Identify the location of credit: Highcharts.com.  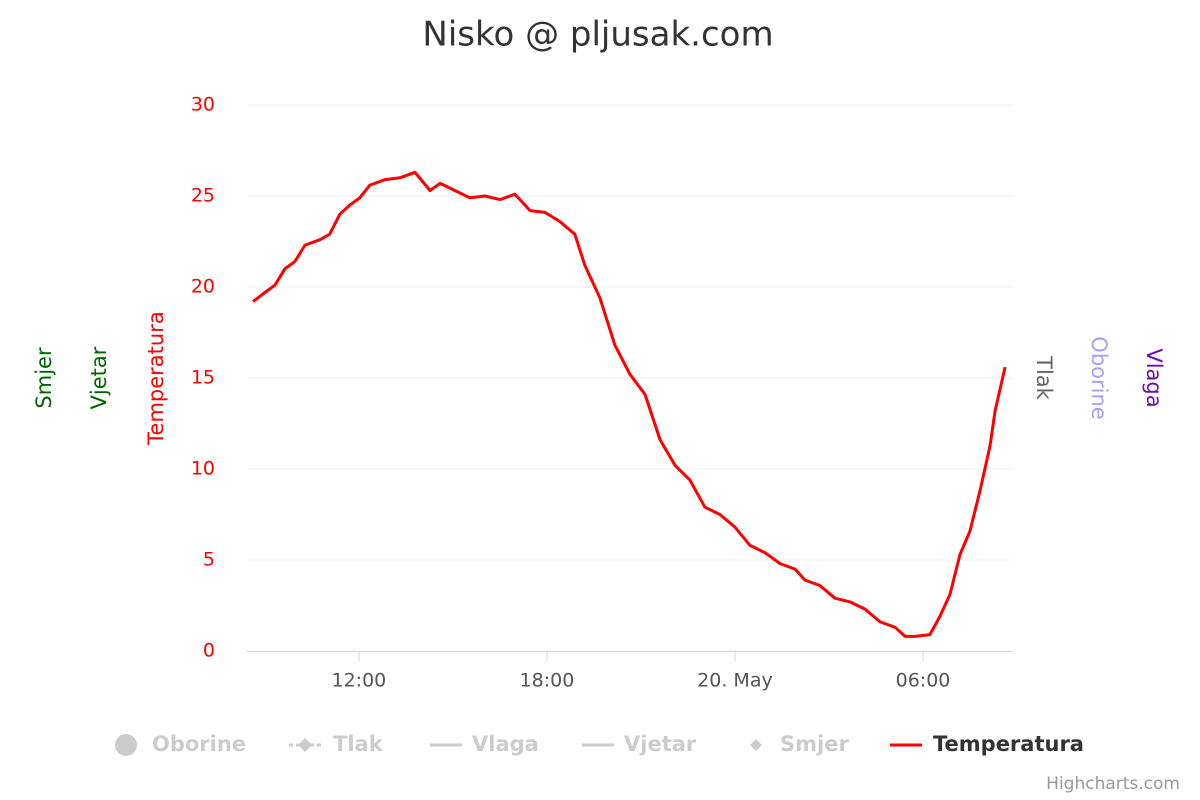
(1113, 784).